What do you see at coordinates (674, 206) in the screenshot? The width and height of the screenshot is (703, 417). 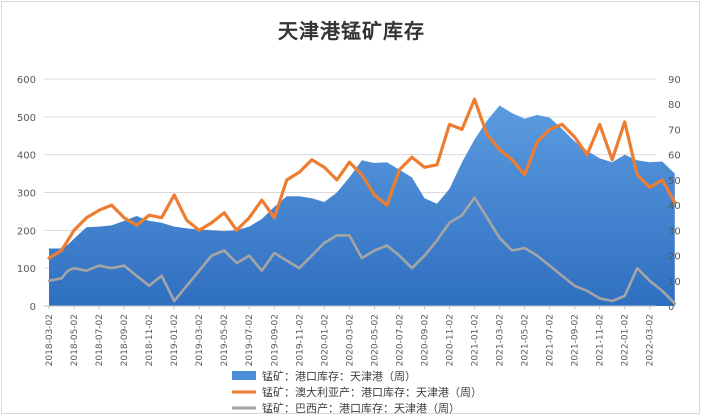 I see `y-right-tick-label: 40` at bounding box center [674, 206].